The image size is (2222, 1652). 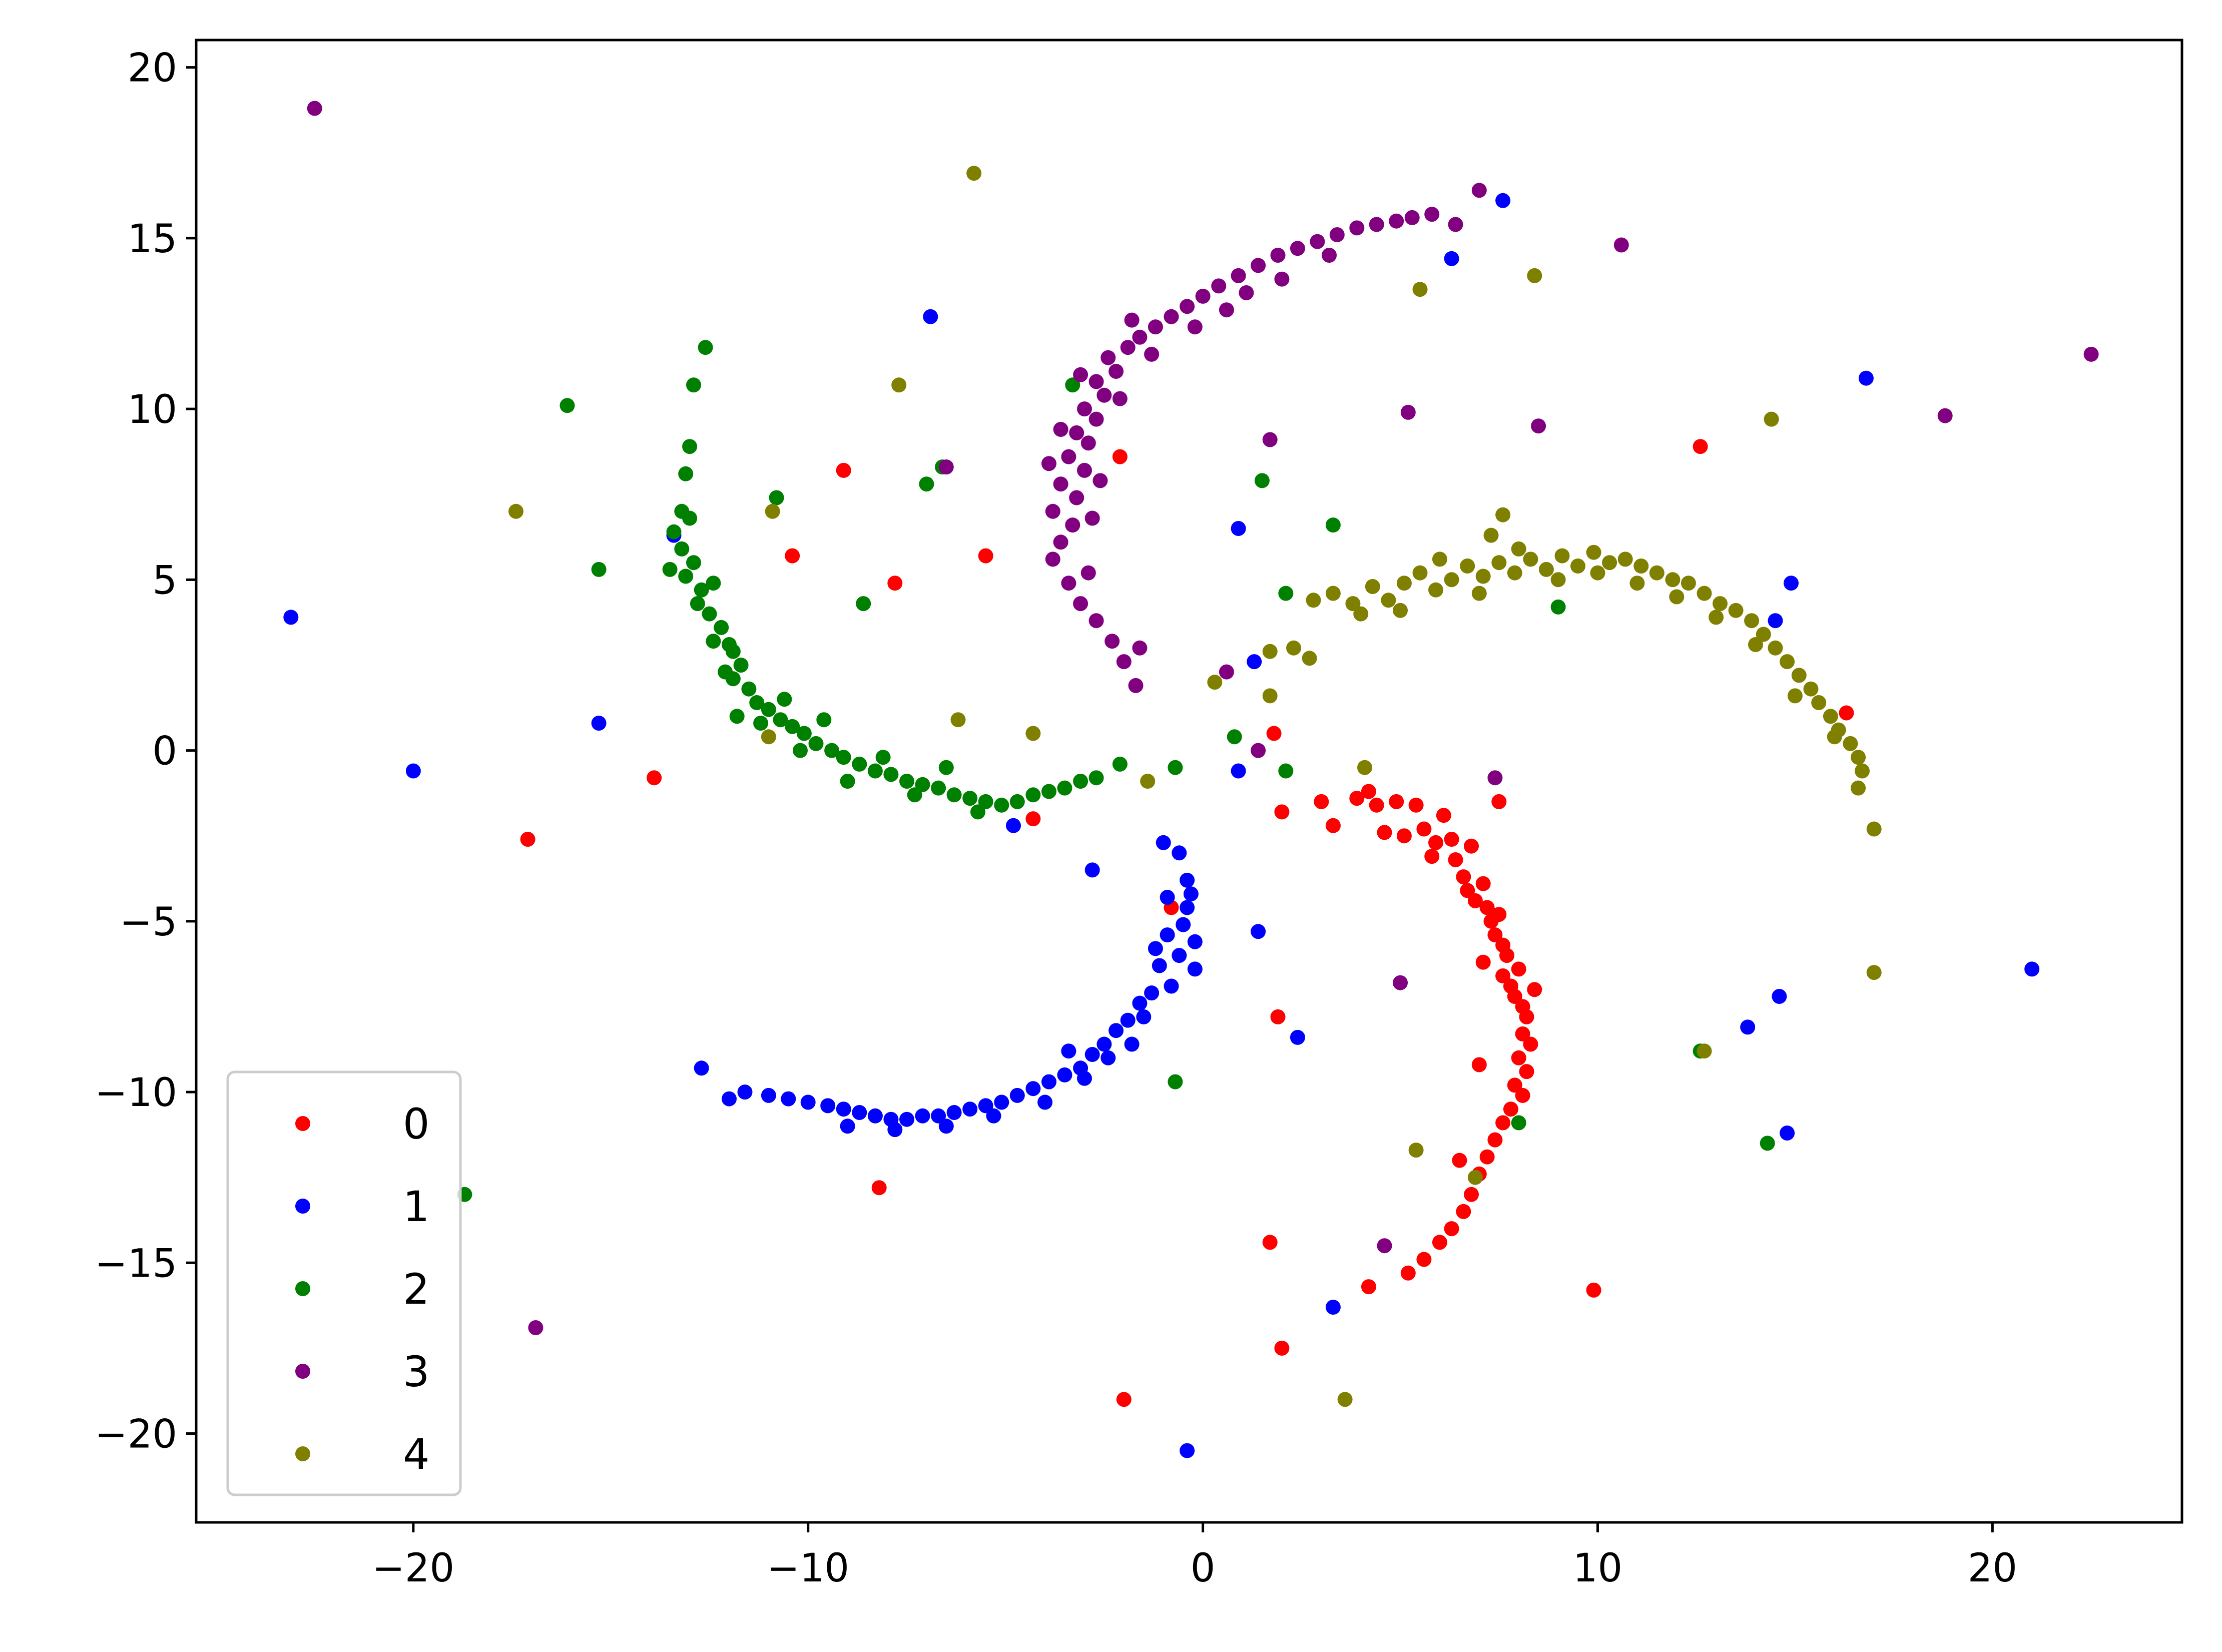 What do you see at coordinates (1597, 1568) in the screenshot?
I see `x-tick-label-3: 10` at bounding box center [1597, 1568].